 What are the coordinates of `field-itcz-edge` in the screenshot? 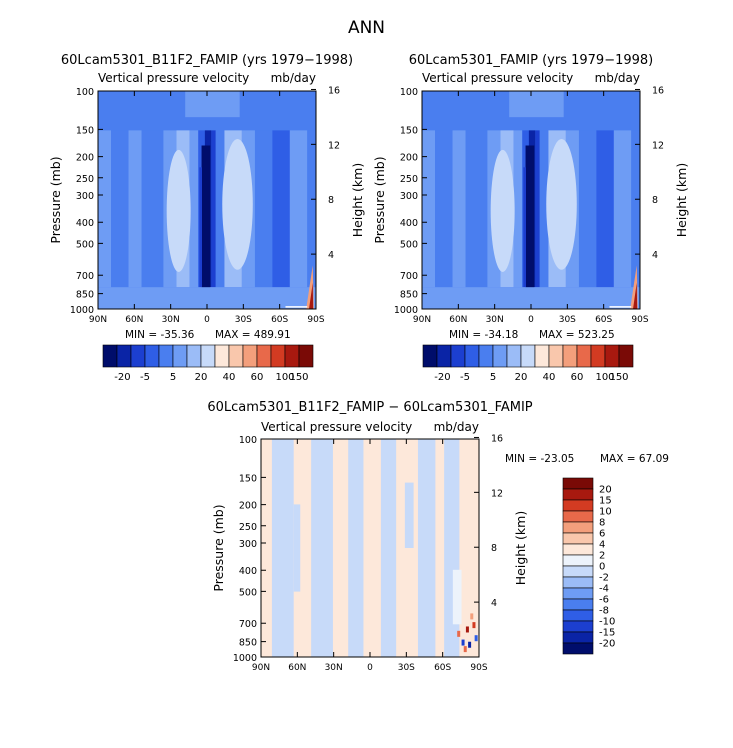 It's located at (524, 227).